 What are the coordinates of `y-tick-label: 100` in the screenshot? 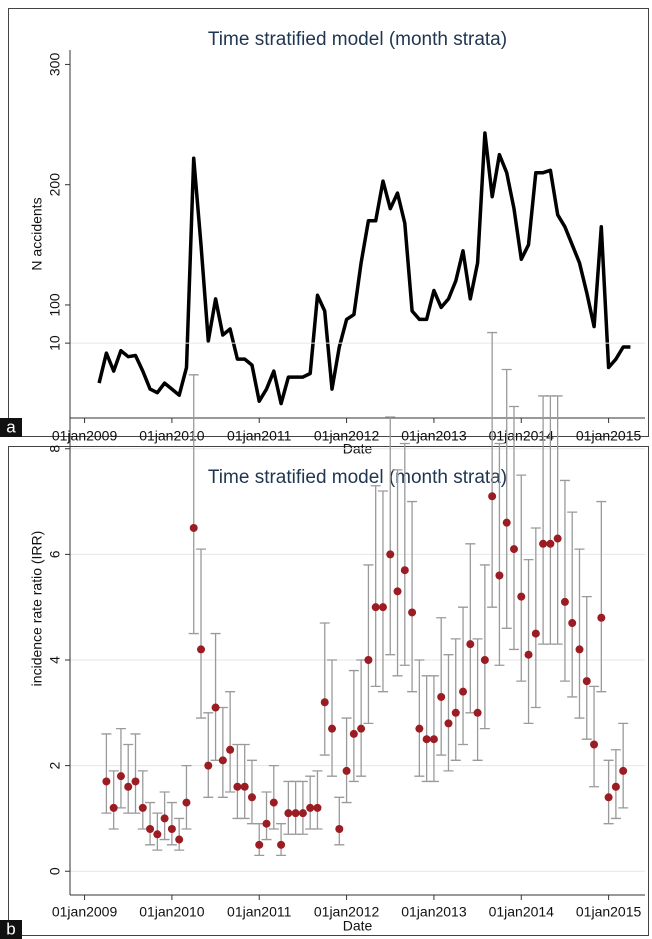 It's located at (55, 305).